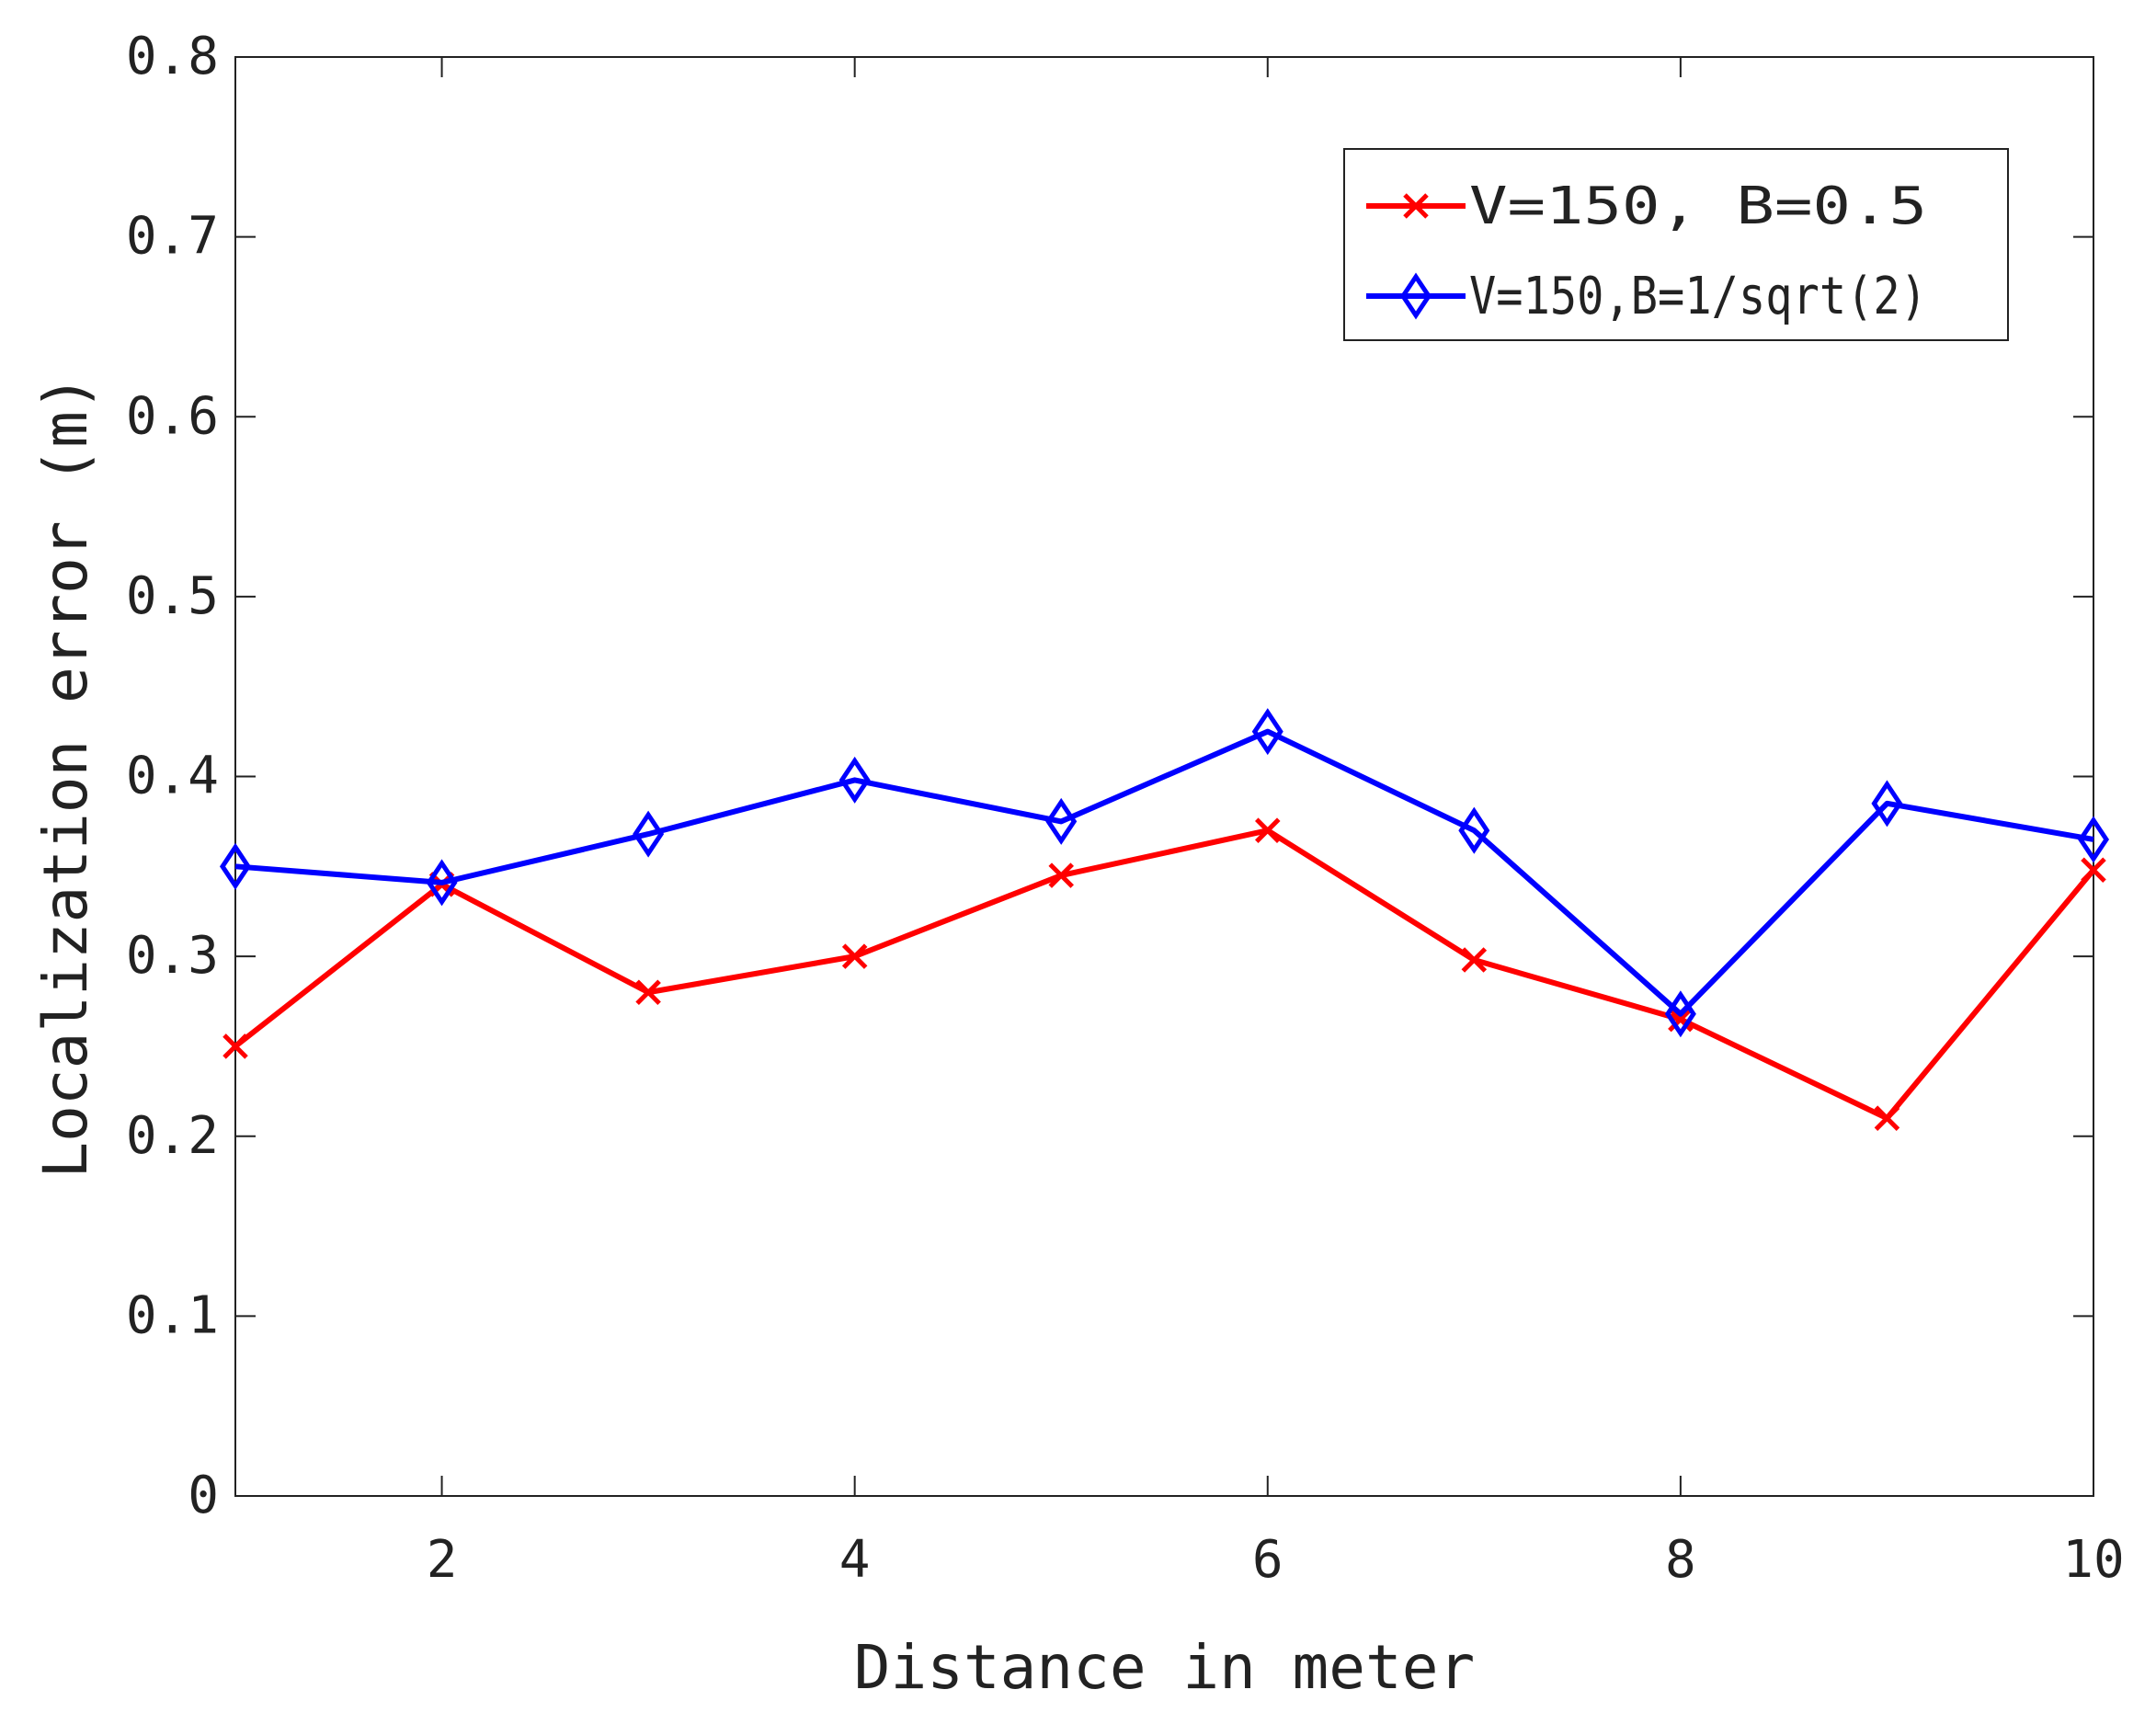 The width and height of the screenshot is (2156, 1724). I want to click on y-tick-label: 0.6, so click(172, 416).